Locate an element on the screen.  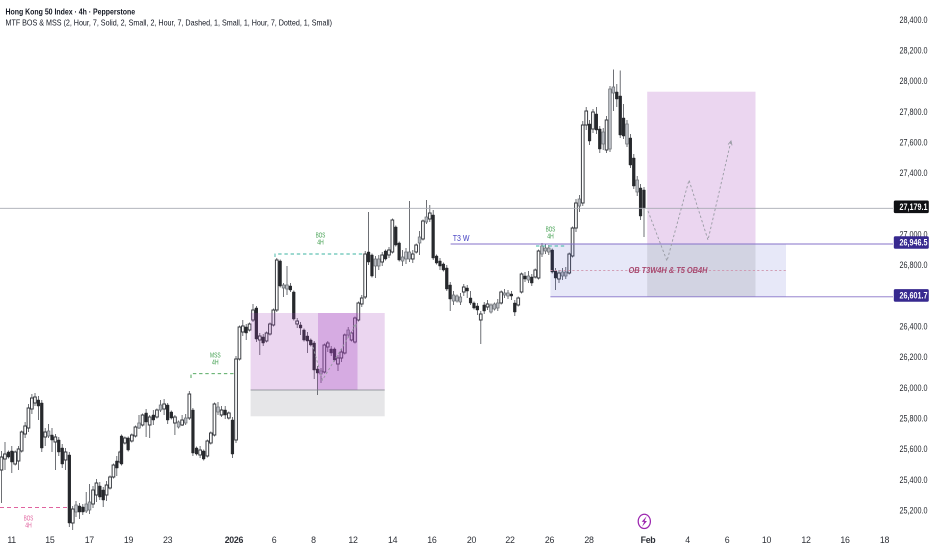
svg-text: 8 is located at coordinates (313, 540).